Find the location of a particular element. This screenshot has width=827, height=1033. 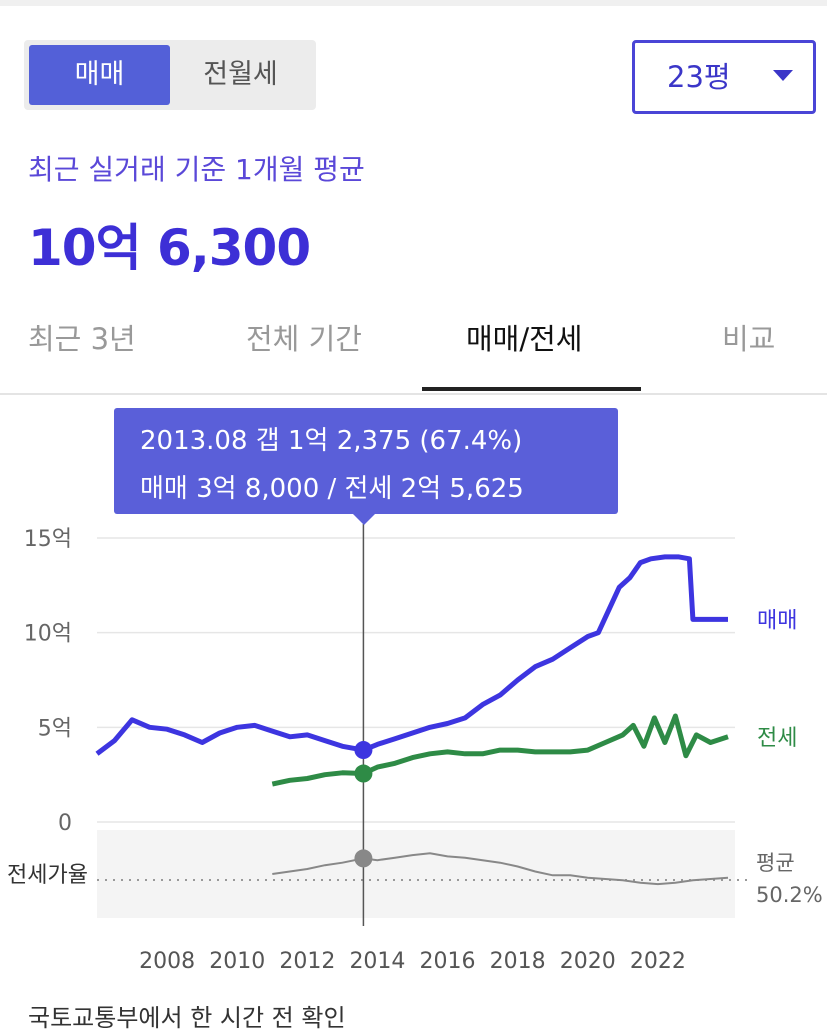

x-tick-label: 2018 is located at coordinates (518, 961).